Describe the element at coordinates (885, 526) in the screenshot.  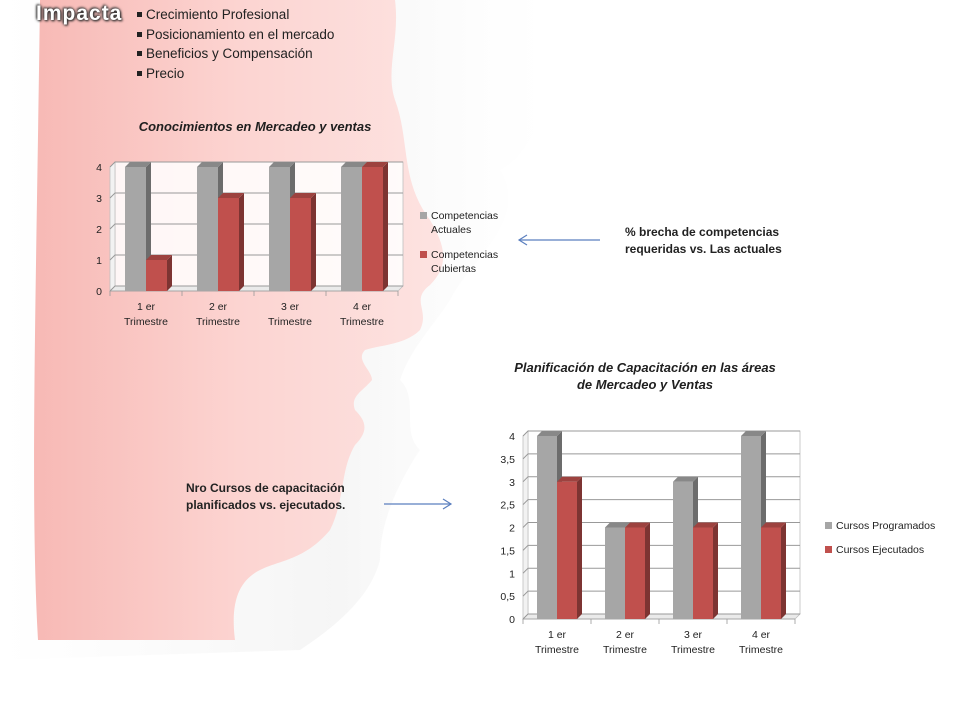
I see `legend-label: Cursos Programados` at that location.